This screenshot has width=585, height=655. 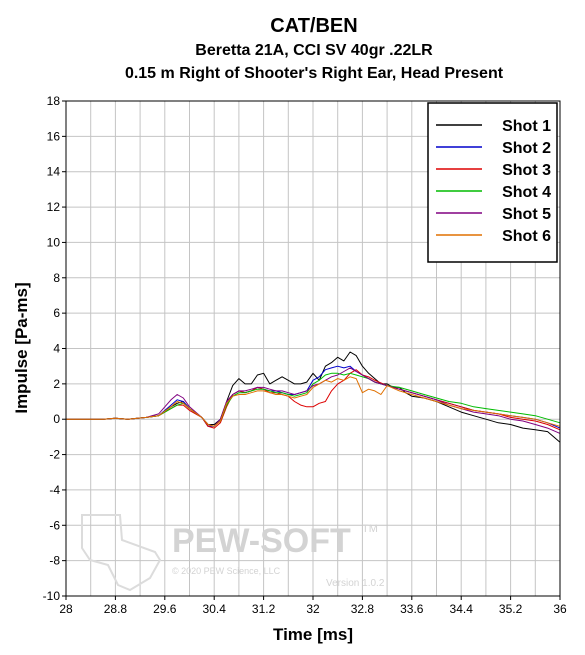 I want to click on x-tick-label: 28.8, so click(x=116, y=609).